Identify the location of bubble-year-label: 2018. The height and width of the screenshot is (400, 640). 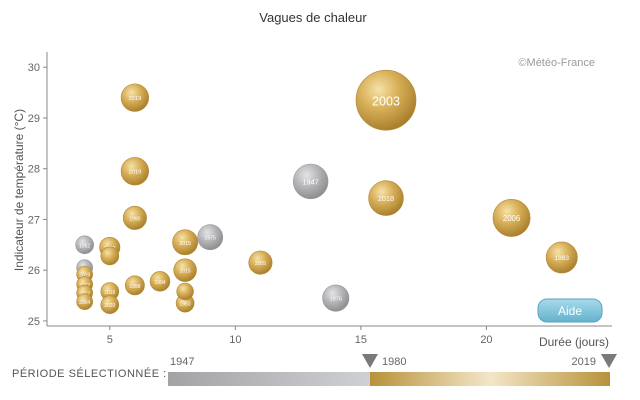
(386, 198).